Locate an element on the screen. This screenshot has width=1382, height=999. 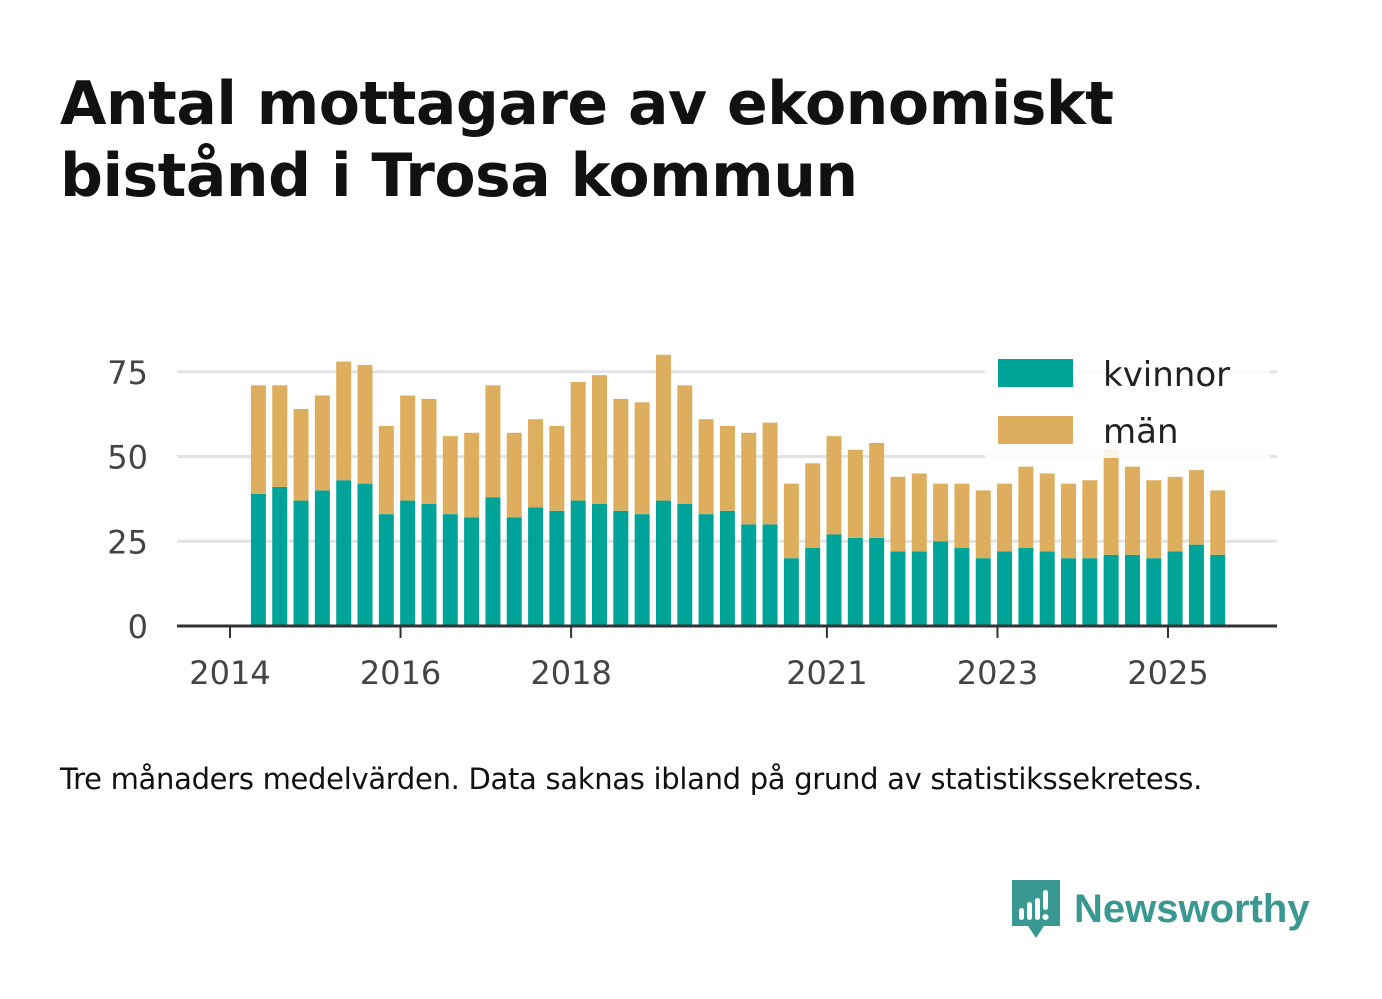
y-tick-label: 25 is located at coordinates (127, 542).